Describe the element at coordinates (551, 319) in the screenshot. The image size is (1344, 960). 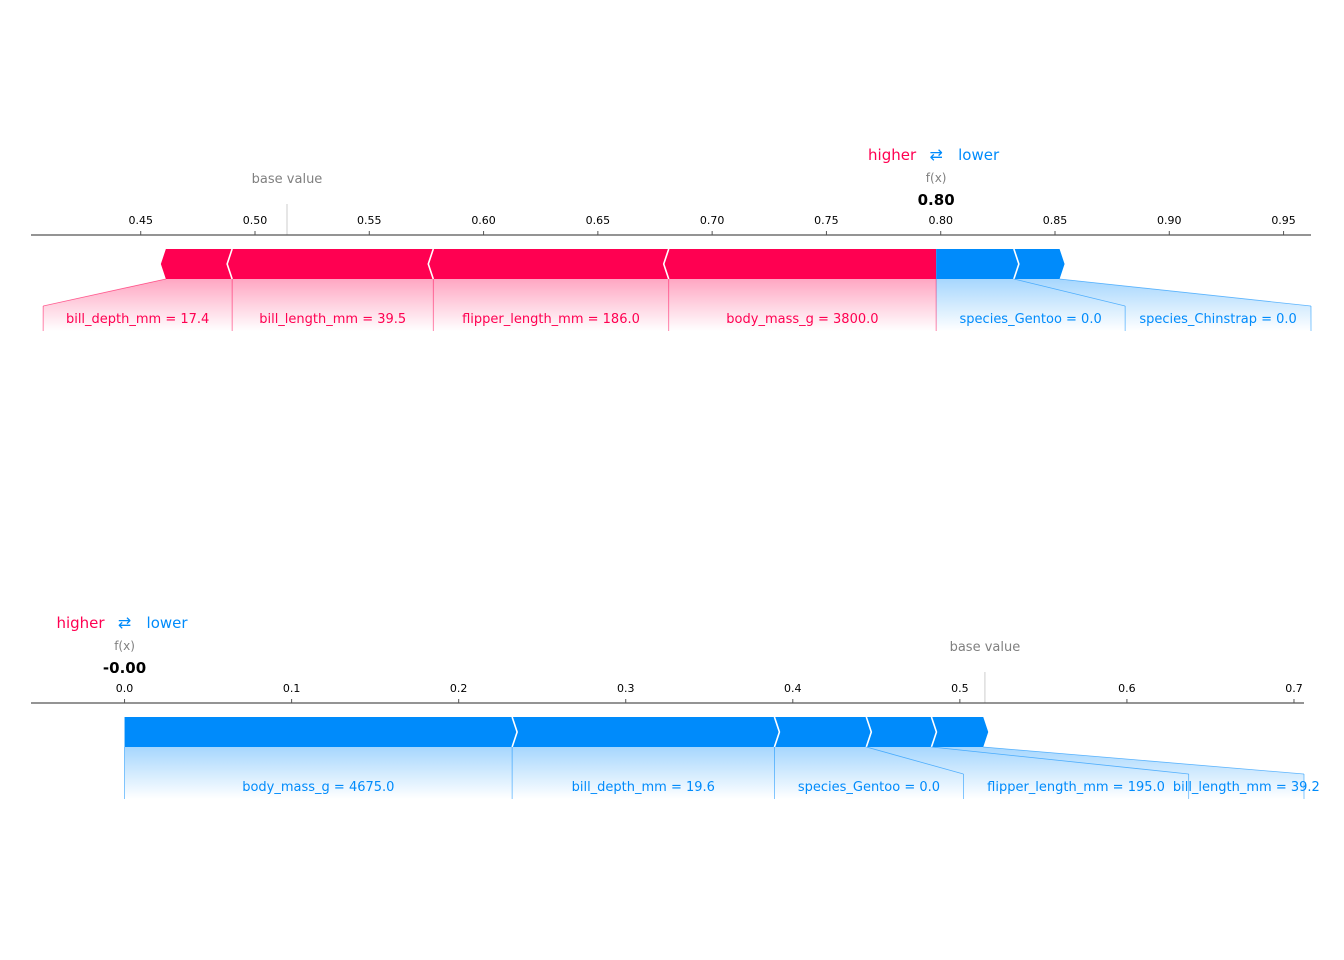
I see `positive-feature-label: flipper_length_mm = 186.0` at that location.